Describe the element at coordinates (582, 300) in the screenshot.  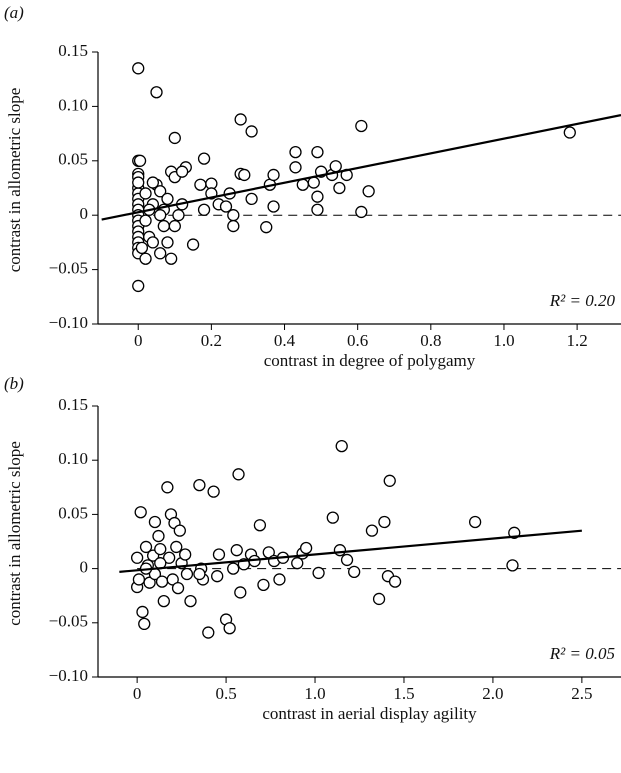
I see `r-squared: R² = 0.20` at that location.